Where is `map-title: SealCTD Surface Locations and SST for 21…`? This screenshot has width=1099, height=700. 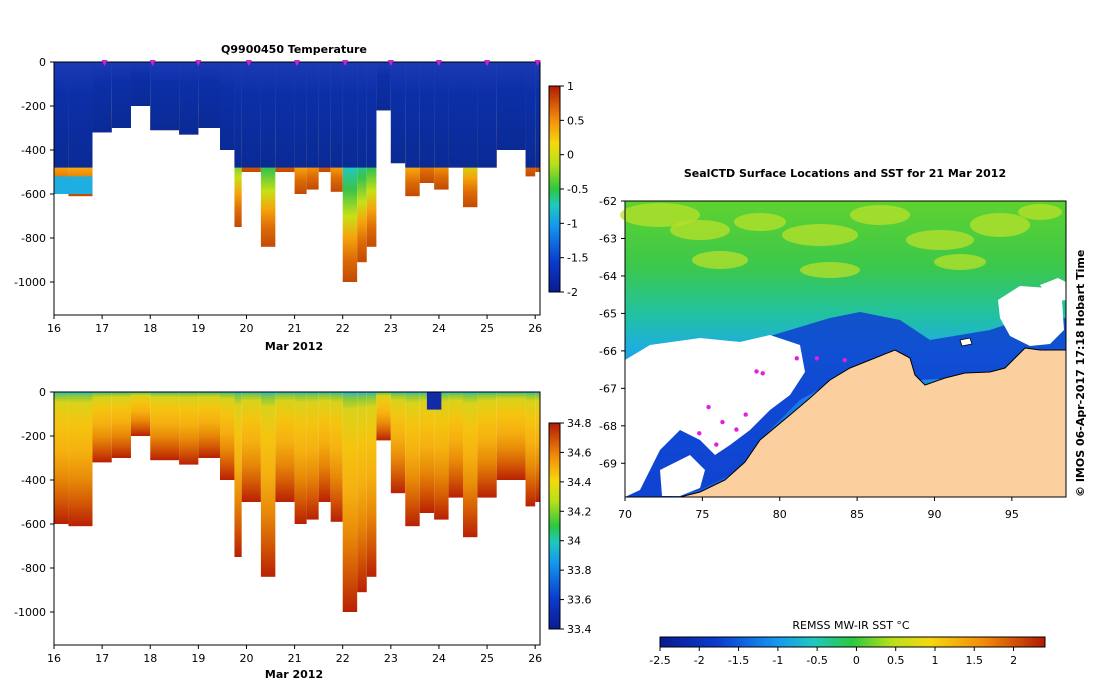
map-title: SealCTD Surface Locations and SST for 21… is located at coordinates (845, 173).